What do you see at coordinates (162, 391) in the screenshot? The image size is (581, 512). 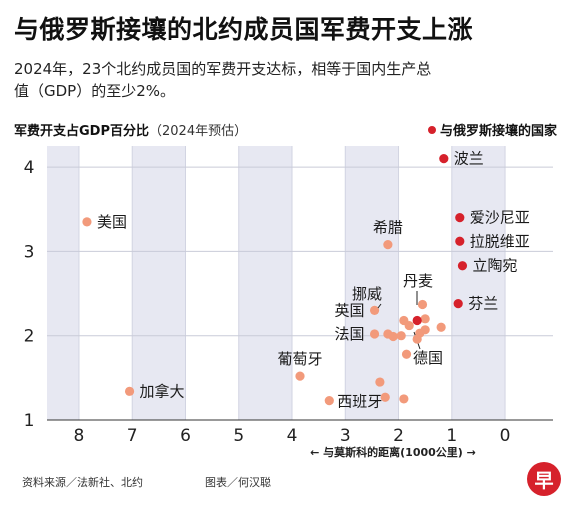 I see `point-label: 加拿大` at bounding box center [162, 391].